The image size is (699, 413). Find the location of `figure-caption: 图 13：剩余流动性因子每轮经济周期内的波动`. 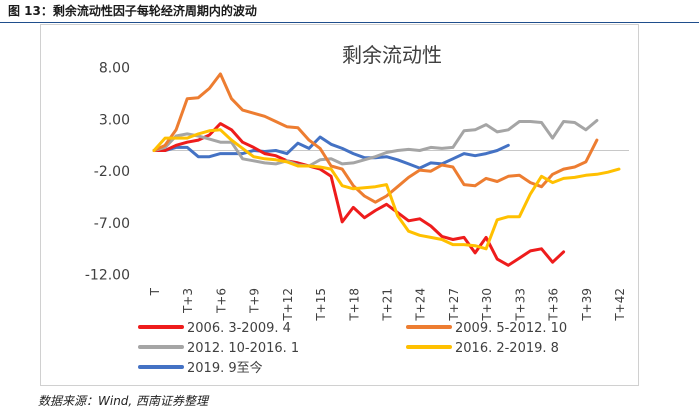

figure-caption: 图 13：剩余流动性因子每轮经济周期内的波动 is located at coordinates (132, 11).